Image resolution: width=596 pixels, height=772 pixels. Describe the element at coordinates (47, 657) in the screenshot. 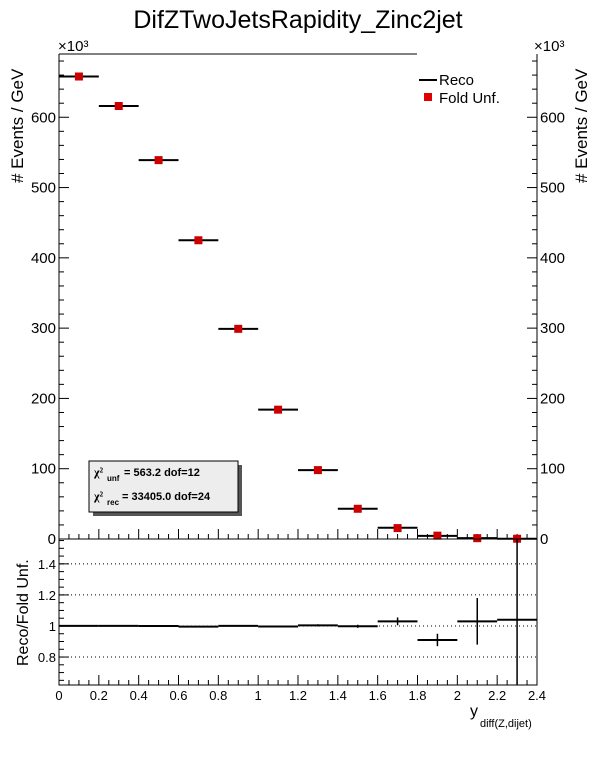

I see `ratio-y-tick-label: 0.8` at that location.